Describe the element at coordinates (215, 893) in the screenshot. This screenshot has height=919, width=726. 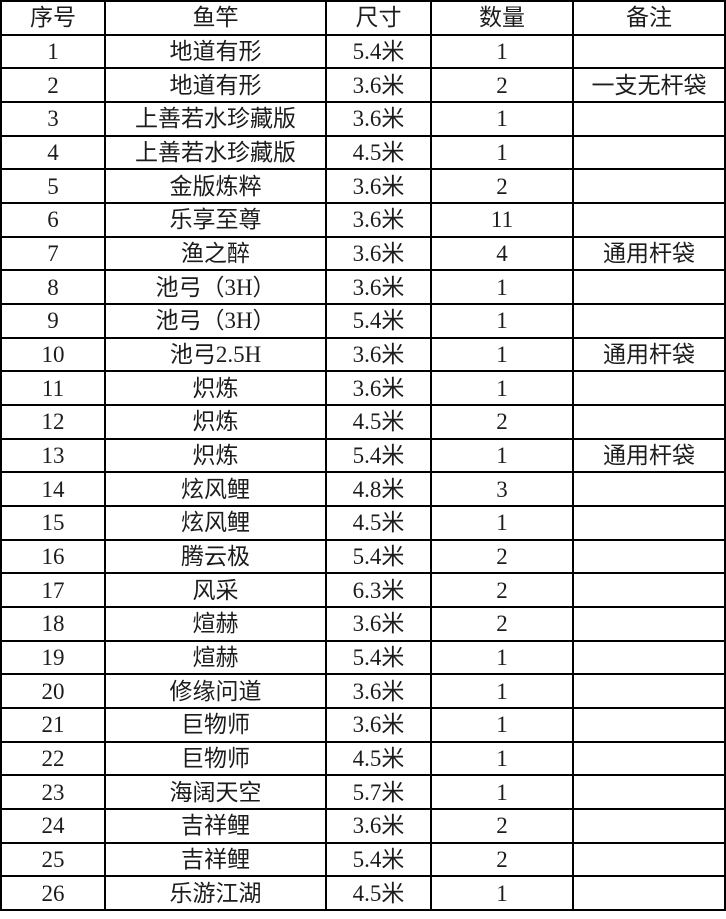
I see `table-cell-rod: 乐游江湖` at that location.